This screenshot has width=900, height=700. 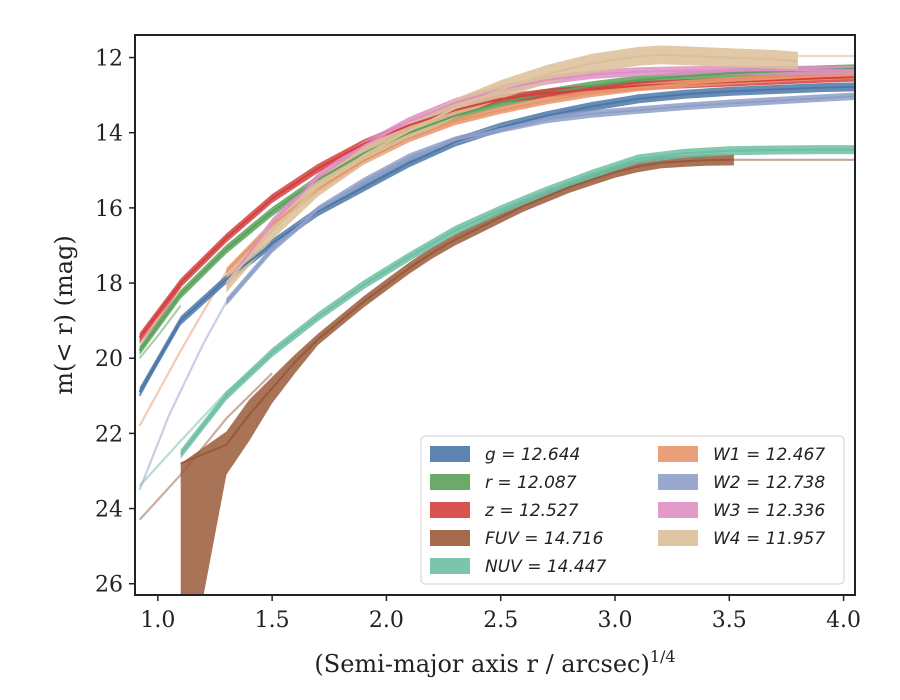 What do you see at coordinates (546, 567) in the screenshot?
I see `legend-label-nuv: NUV = 14.447` at bounding box center [546, 567].